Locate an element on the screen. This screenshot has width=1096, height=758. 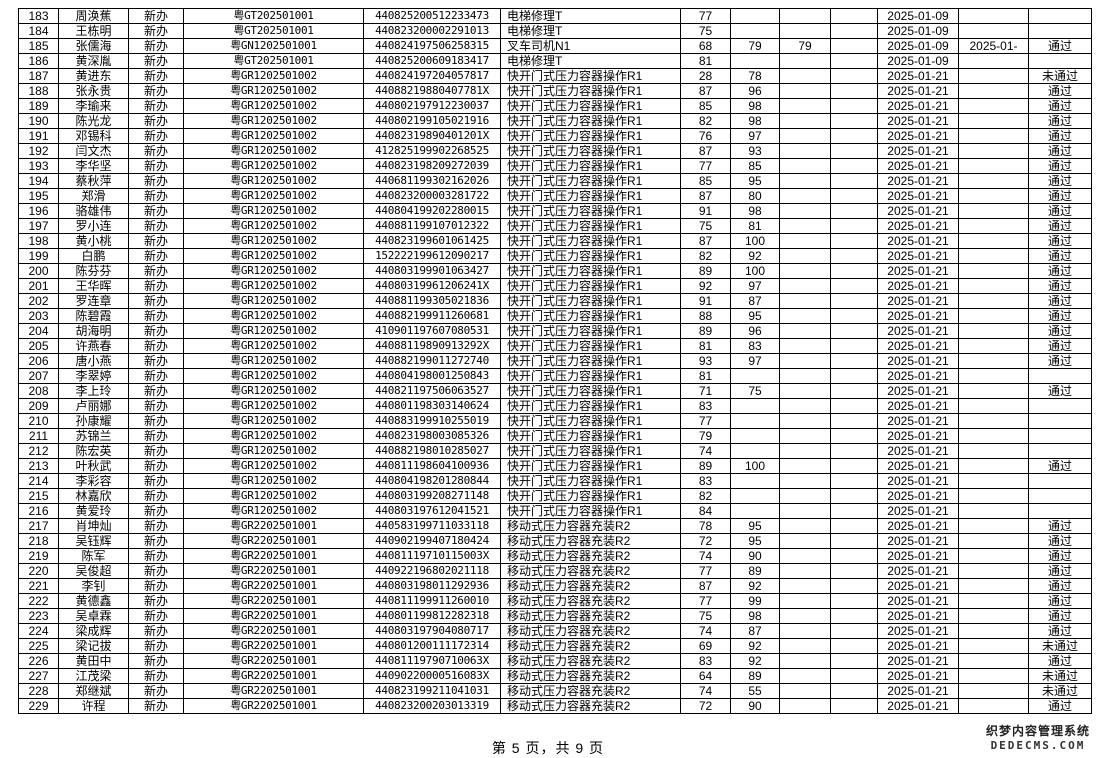
cell-practice-score: 89 is located at coordinates (755, 676).